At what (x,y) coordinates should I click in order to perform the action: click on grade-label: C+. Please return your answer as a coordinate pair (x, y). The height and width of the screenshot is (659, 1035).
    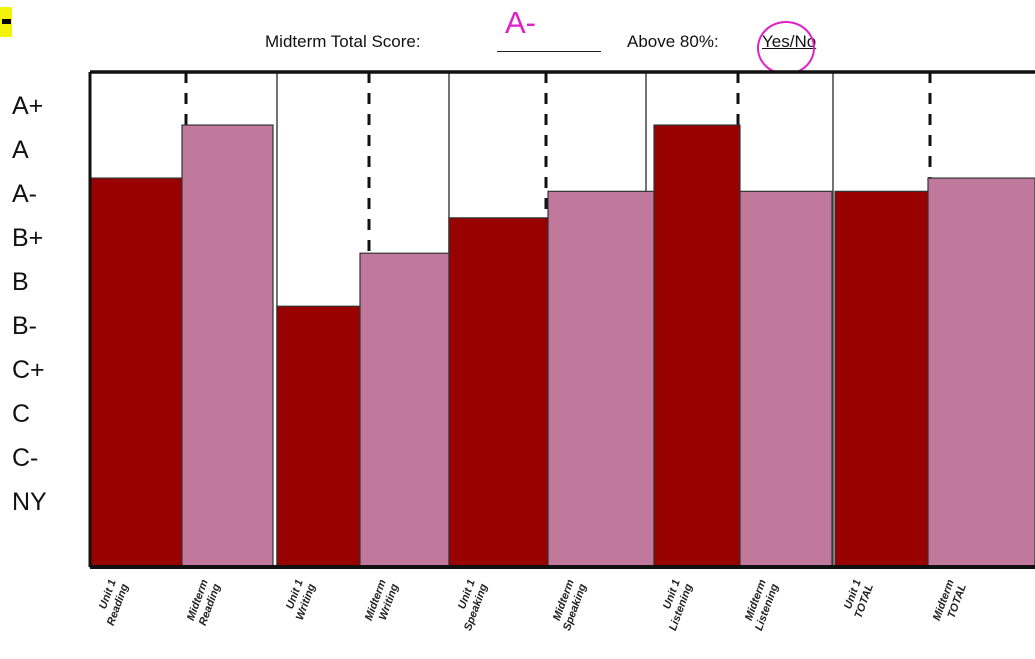
    Looking at the image, I should click on (28, 370).